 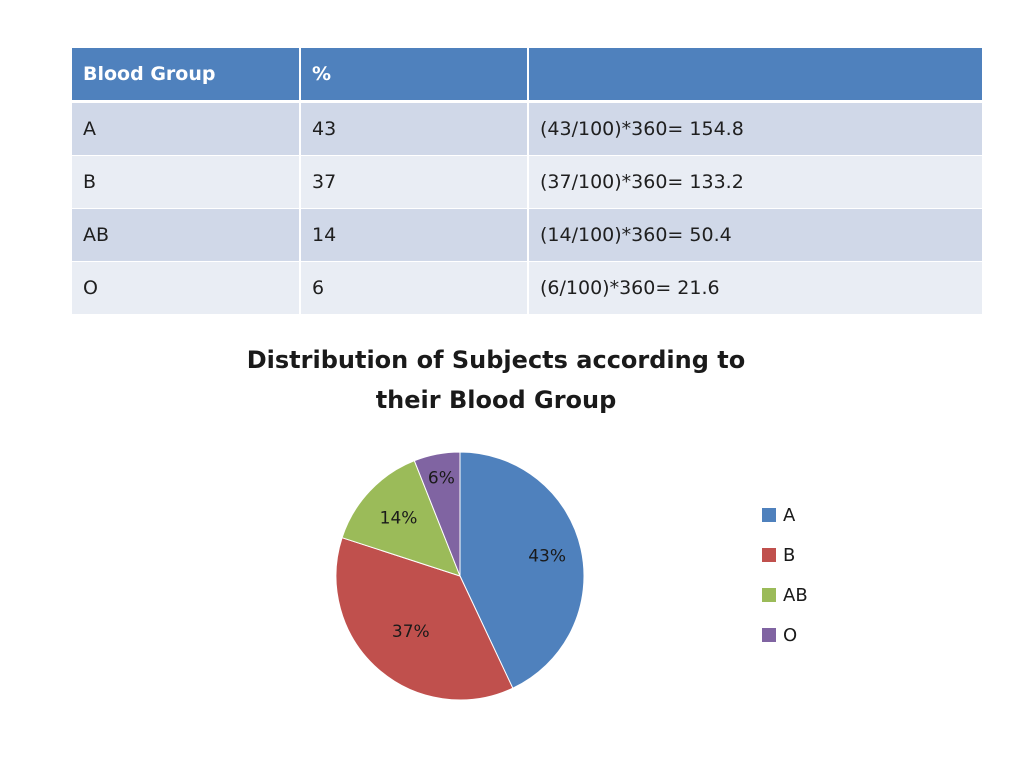 I want to click on chart-title-line-1: Distribution of Subjects according to, so click(x=496, y=360).